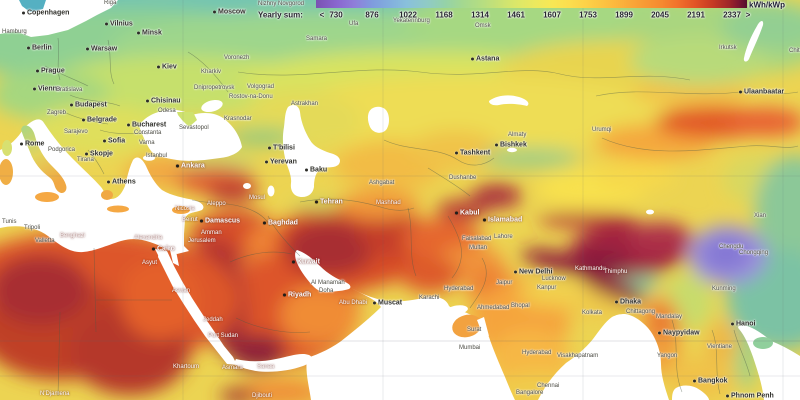  What do you see at coordinates (212, 106) in the screenshot?
I see `sea-of-azov` at bounding box center [212, 106].